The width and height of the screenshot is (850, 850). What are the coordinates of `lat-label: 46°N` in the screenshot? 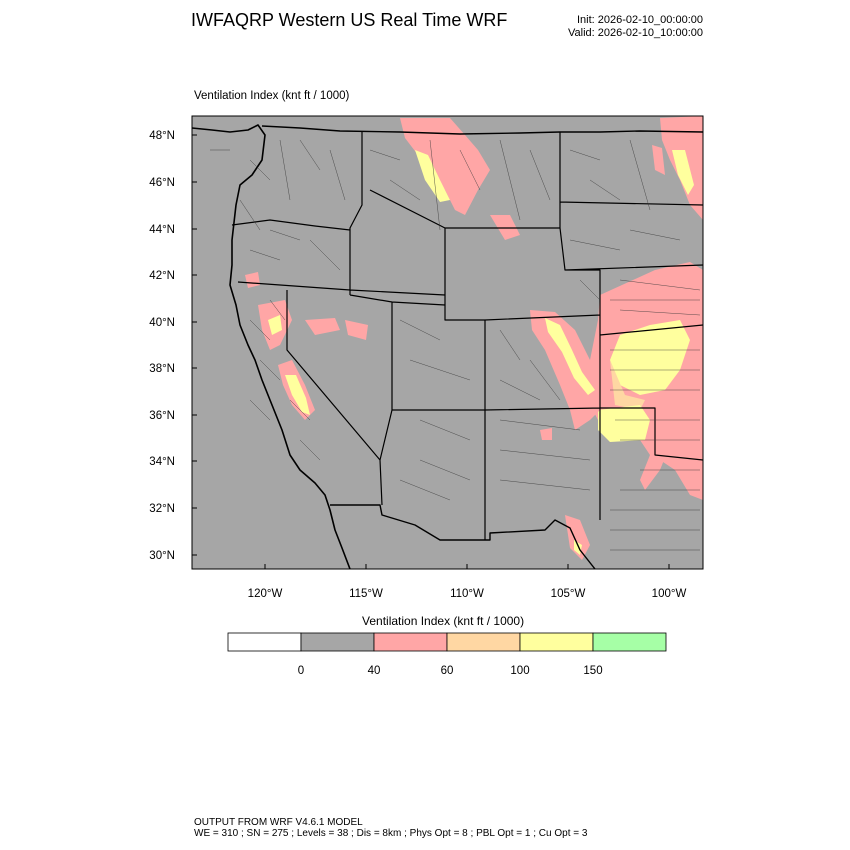 It's located at (162, 183).